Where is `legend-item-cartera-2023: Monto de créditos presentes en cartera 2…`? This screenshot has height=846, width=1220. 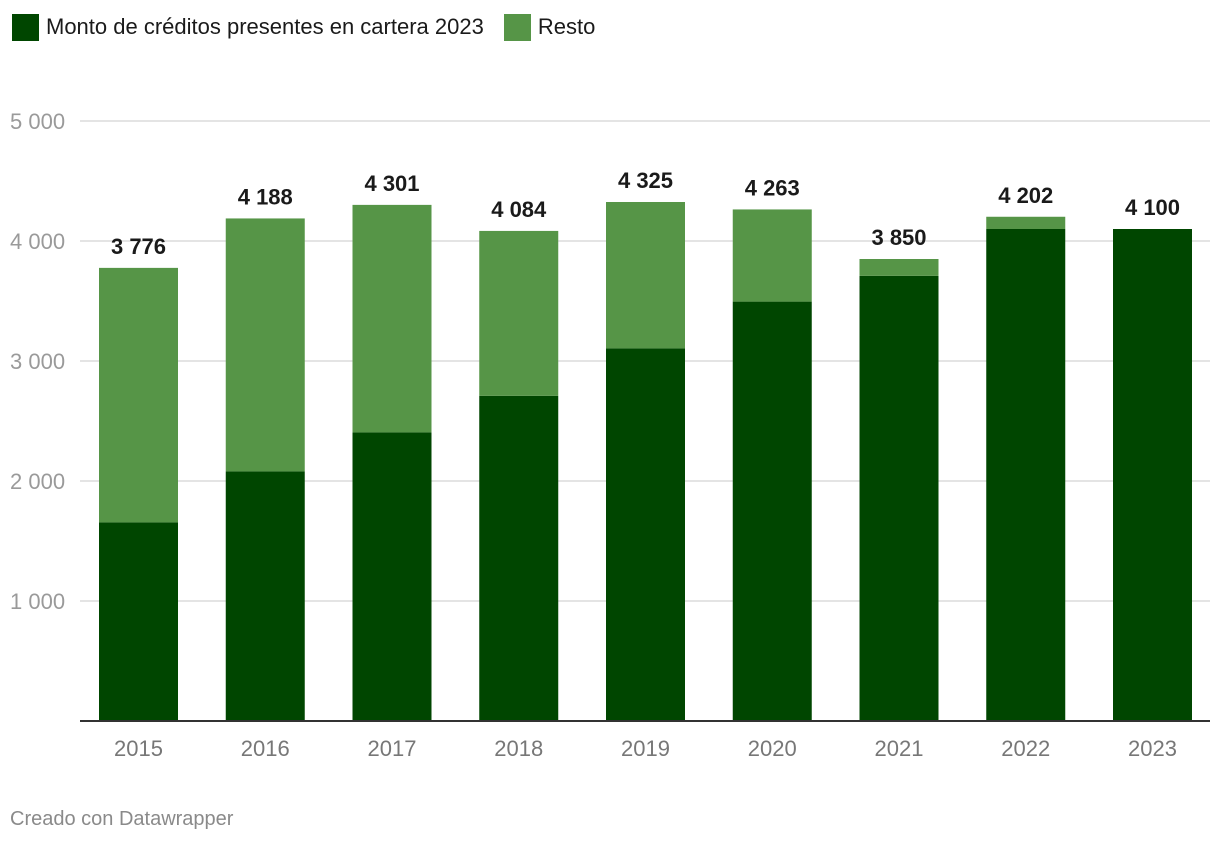
legend-item-cartera-2023: Monto de créditos presentes en cartera 2… is located at coordinates (248, 27).